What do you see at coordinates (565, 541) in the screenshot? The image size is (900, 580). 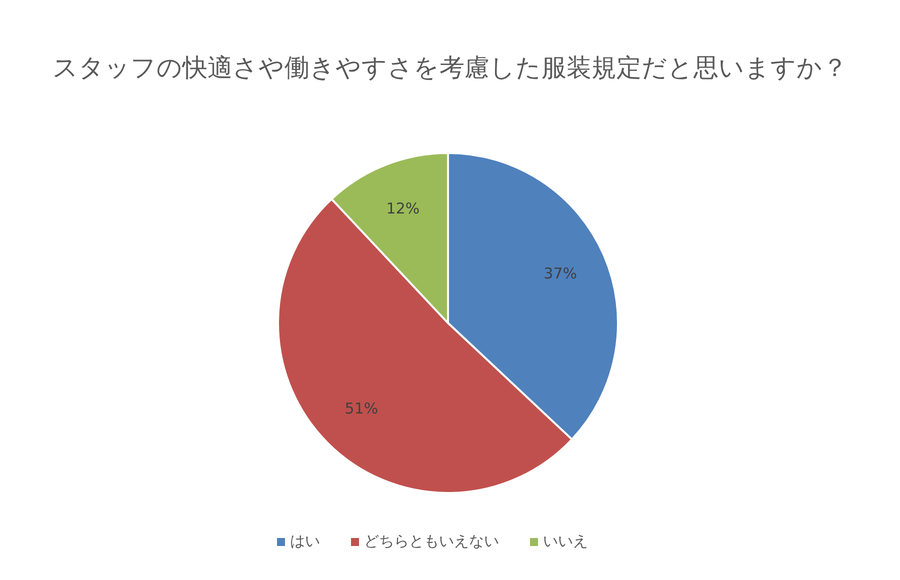 I see `legend-label: いいえ` at bounding box center [565, 541].